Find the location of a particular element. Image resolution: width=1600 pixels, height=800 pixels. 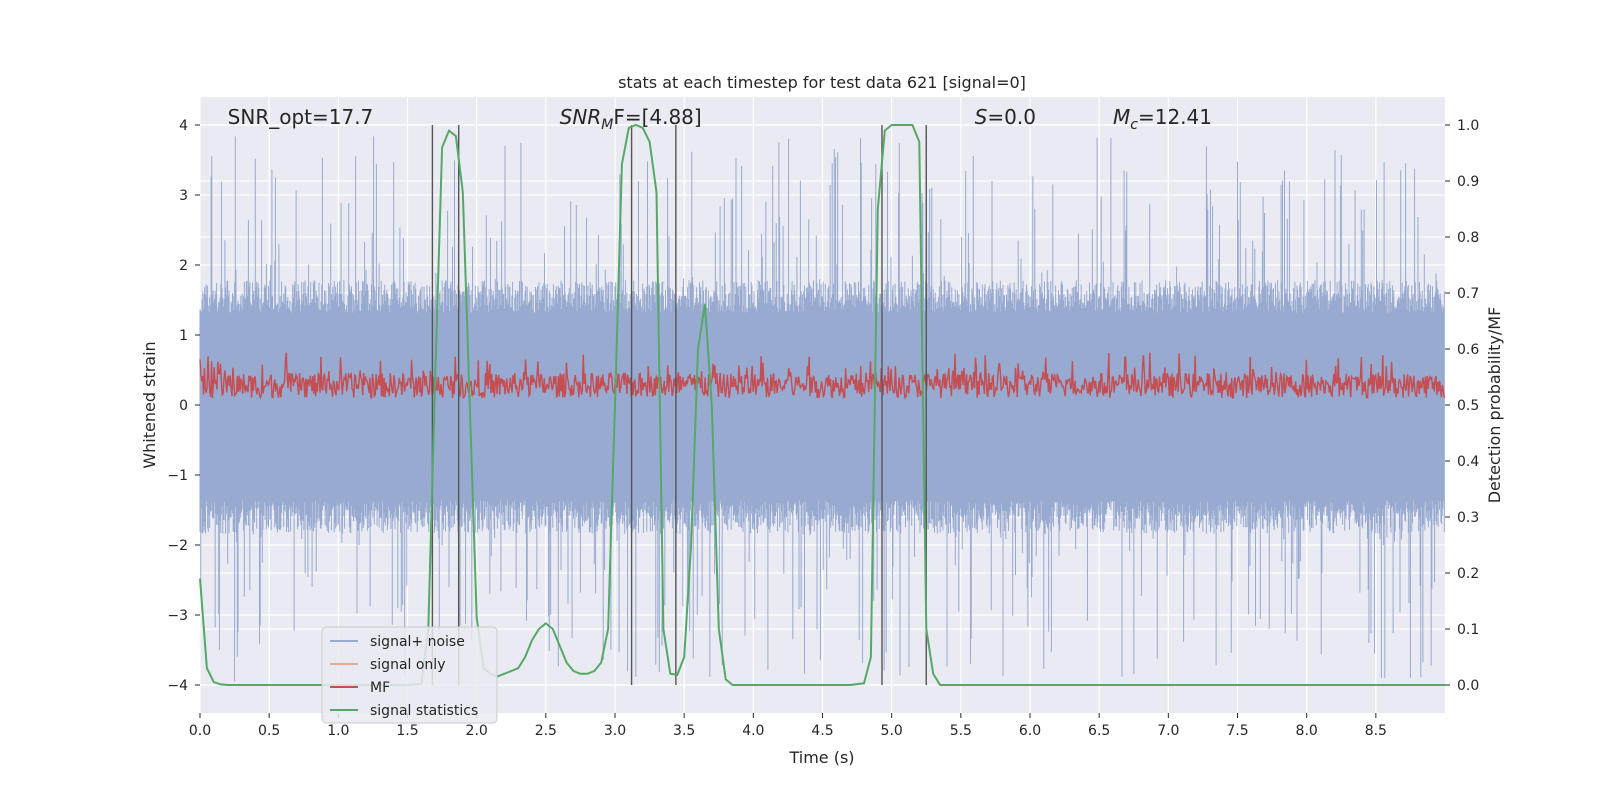

mf-series is located at coordinates (822, 376).